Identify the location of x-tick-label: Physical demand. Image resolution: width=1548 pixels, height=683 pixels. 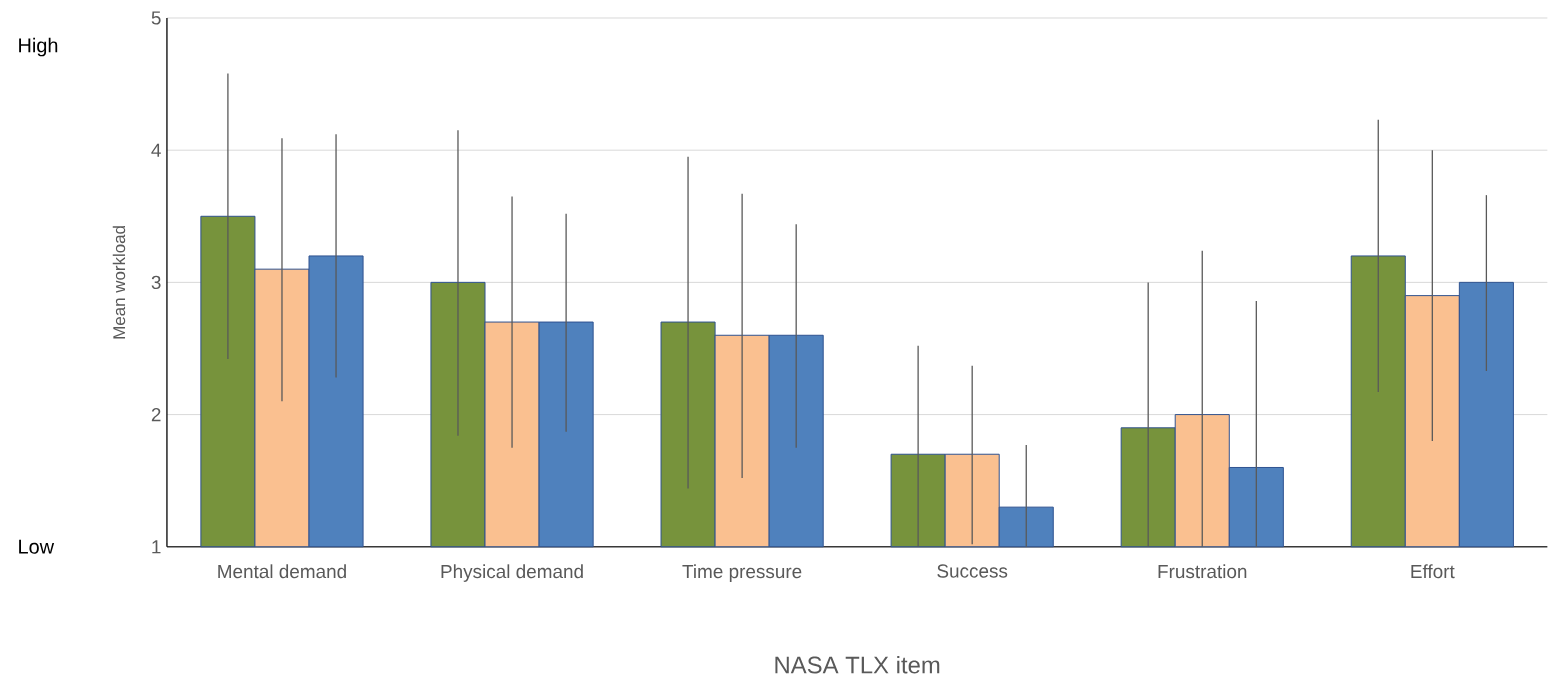
(512, 573).